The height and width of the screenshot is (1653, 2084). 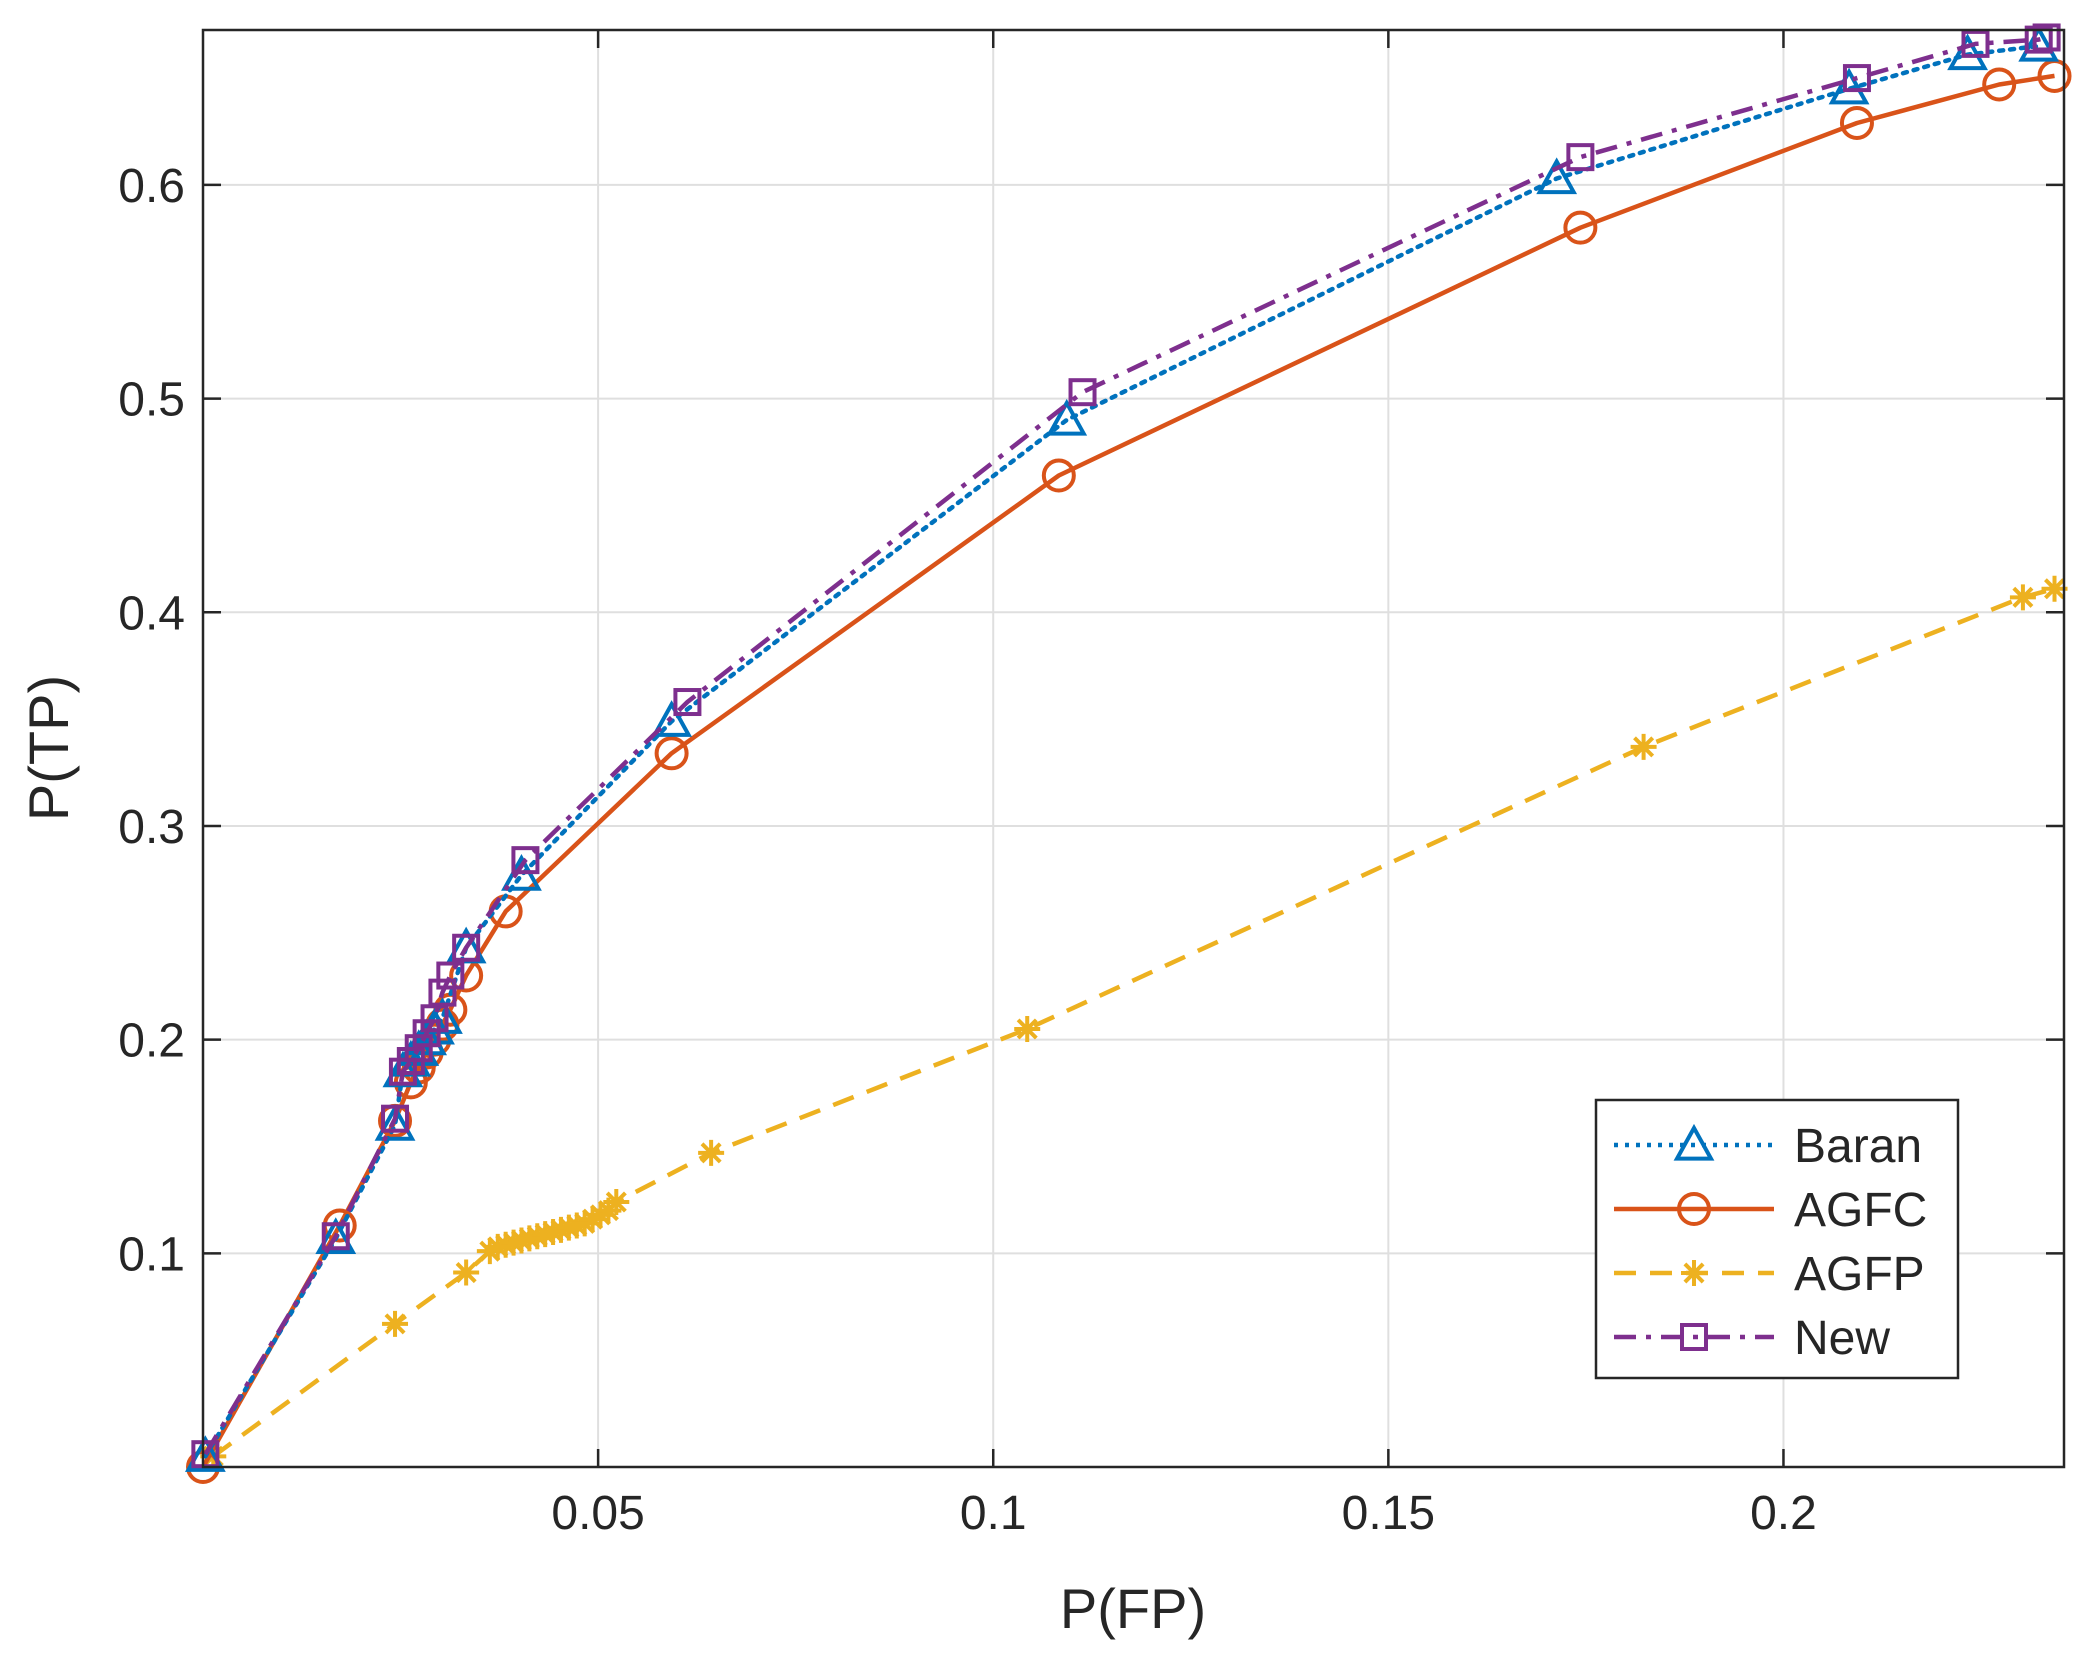 What do you see at coordinates (1133, 1608) in the screenshot?
I see `x-axis-label: P(FP)` at bounding box center [1133, 1608].